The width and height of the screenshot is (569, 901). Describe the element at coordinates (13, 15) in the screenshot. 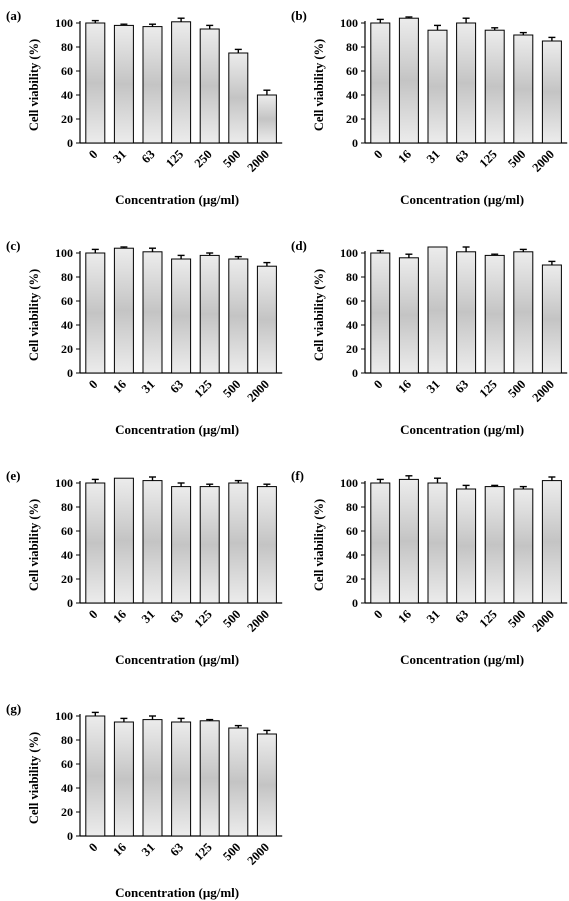

I see `panel-label: (a)` at that location.